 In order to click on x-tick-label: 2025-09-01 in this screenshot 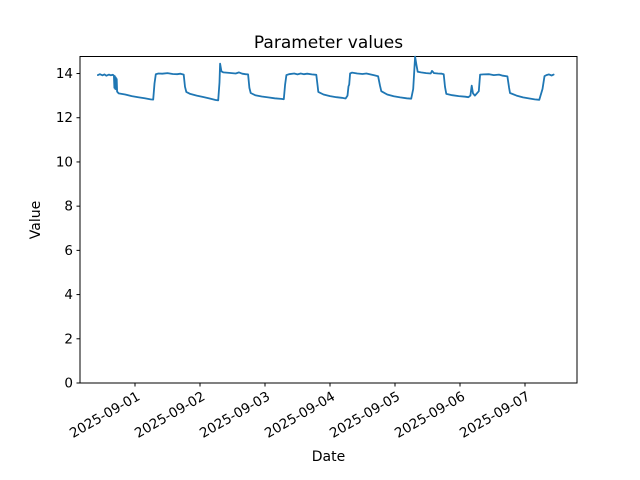, I will do `click(105, 415)`.